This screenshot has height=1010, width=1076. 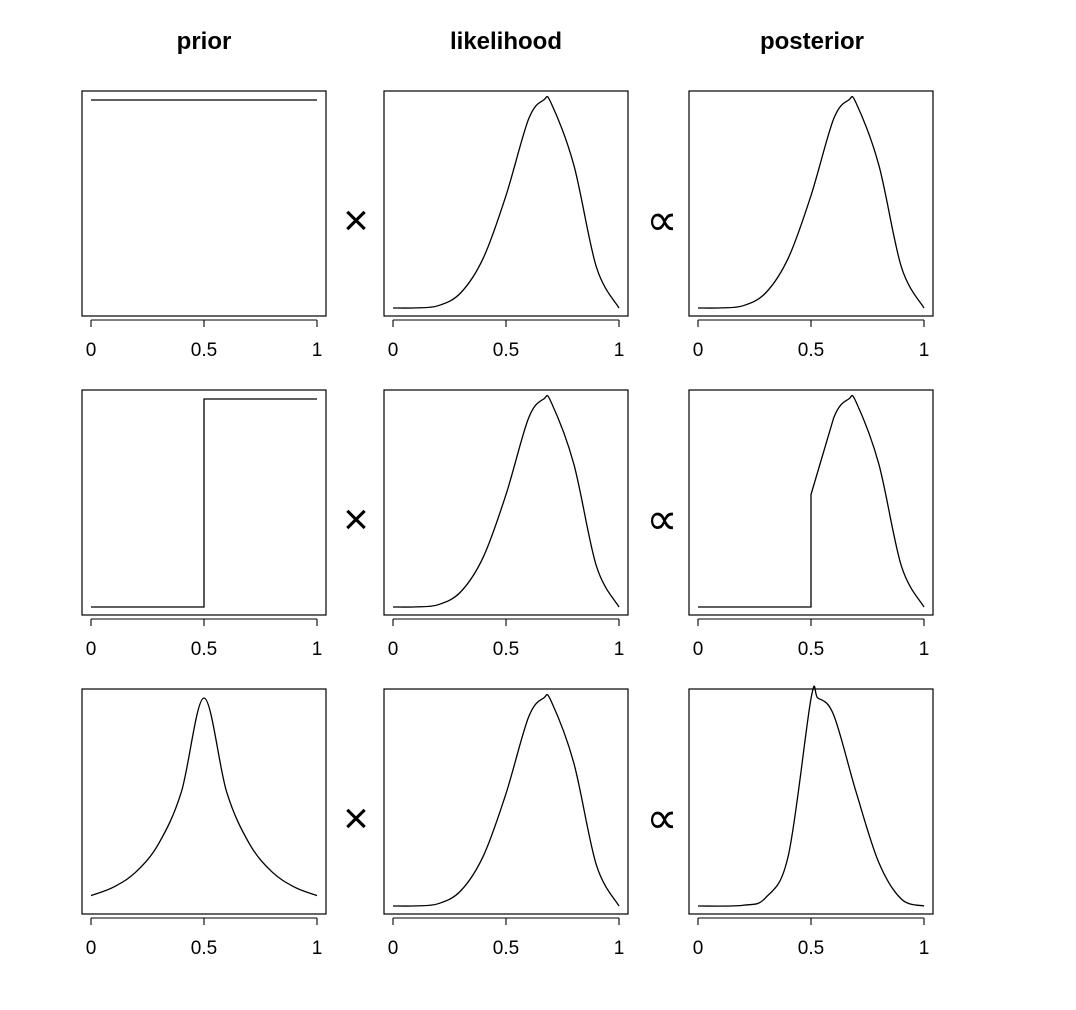 What do you see at coordinates (204, 350) in the screenshot?
I see `panel-row1-prior-x-tick-label: 0.5` at bounding box center [204, 350].